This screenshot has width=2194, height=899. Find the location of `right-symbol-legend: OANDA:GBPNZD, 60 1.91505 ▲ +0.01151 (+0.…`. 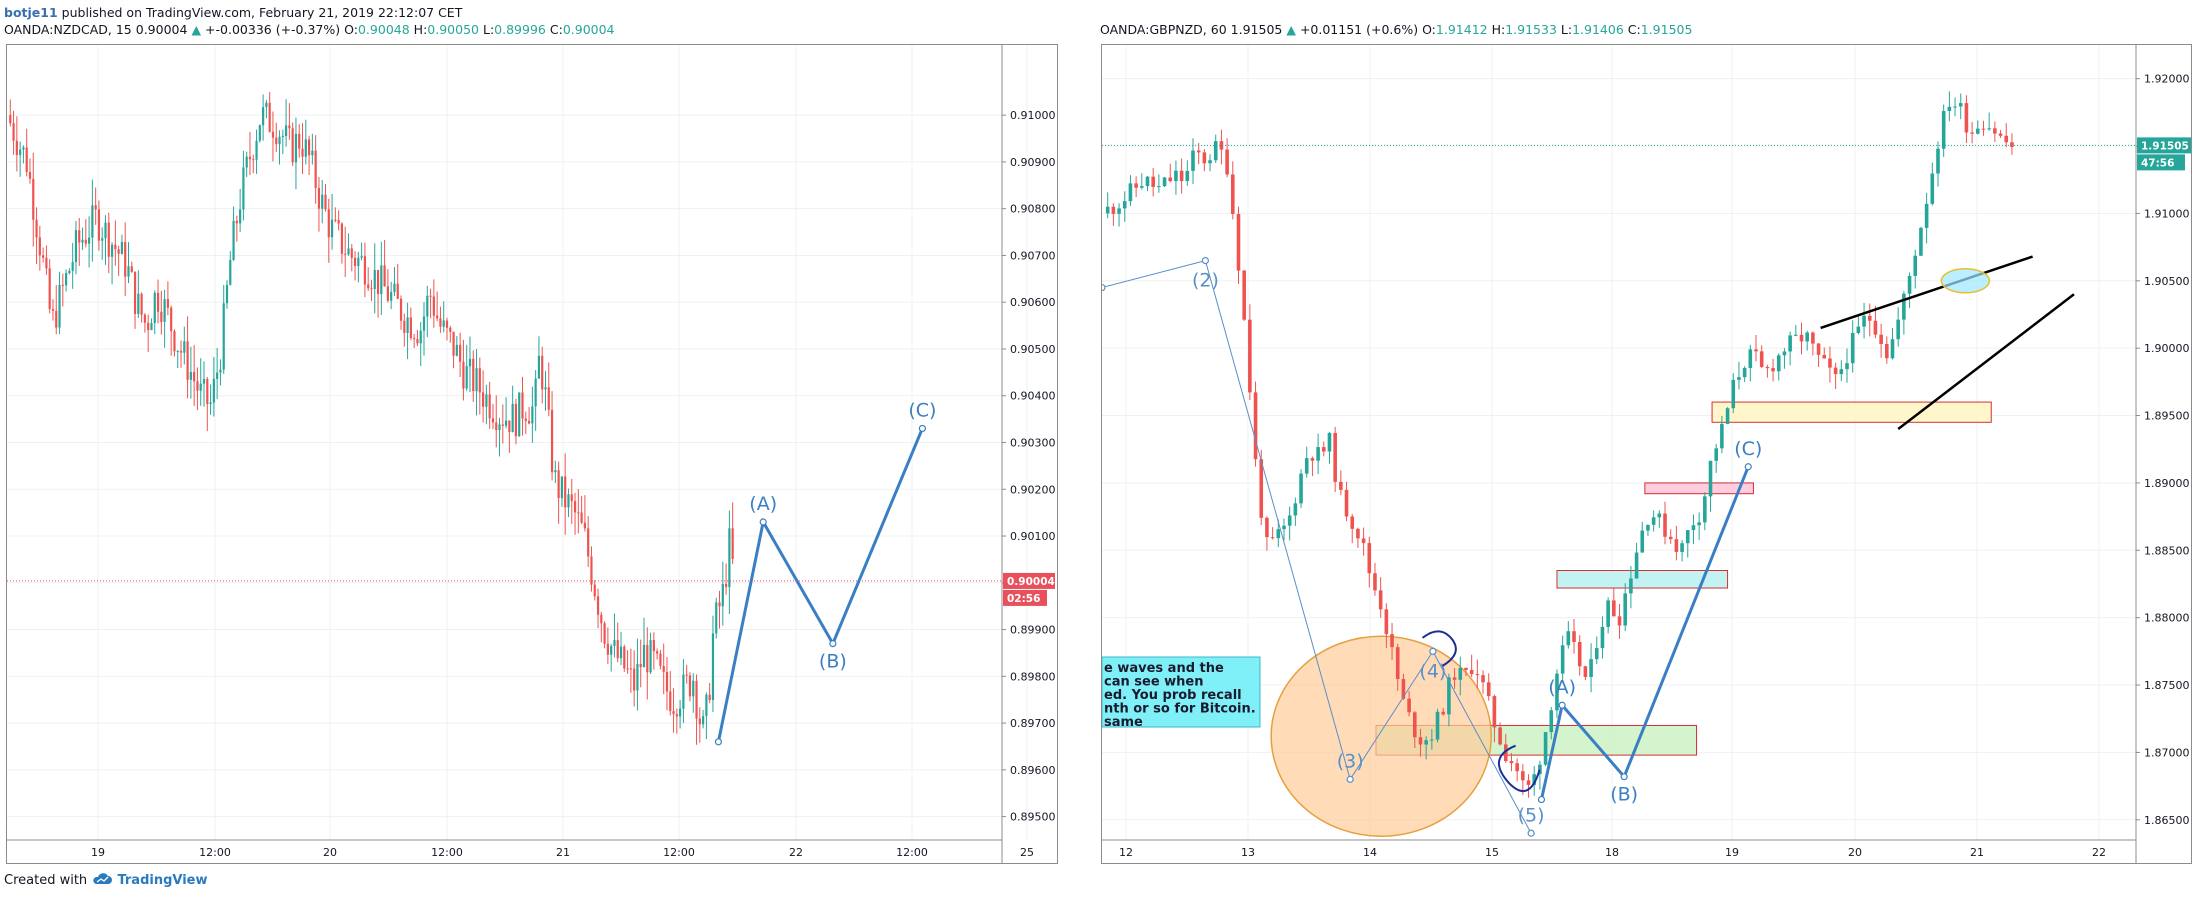

right-symbol-legend: OANDA:GBPNZD, 60 1.91505 ▲ +0.01151 (+0.… is located at coordinates (1396, 29).